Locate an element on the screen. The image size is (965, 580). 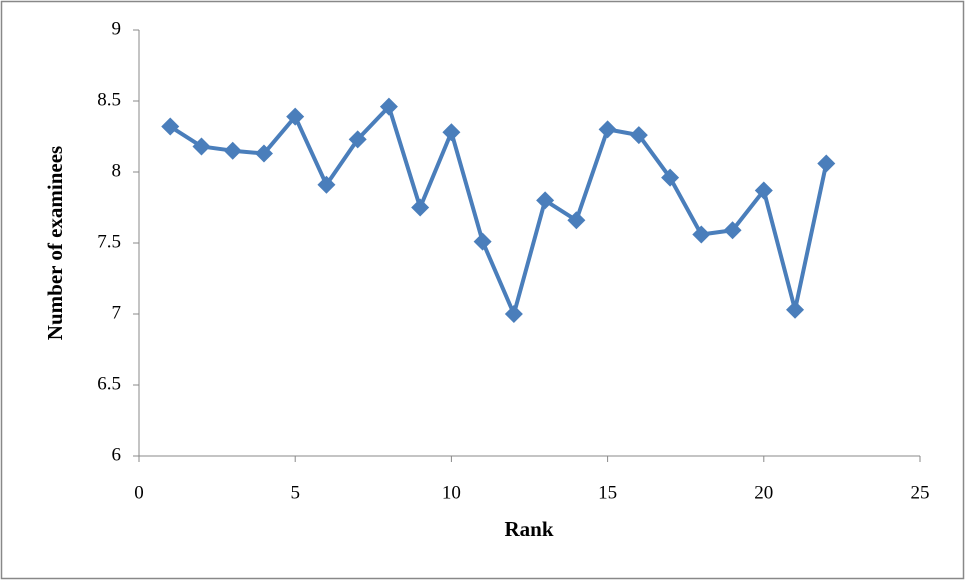
y-tick-label: 8 is located at coordinates (117, 170).